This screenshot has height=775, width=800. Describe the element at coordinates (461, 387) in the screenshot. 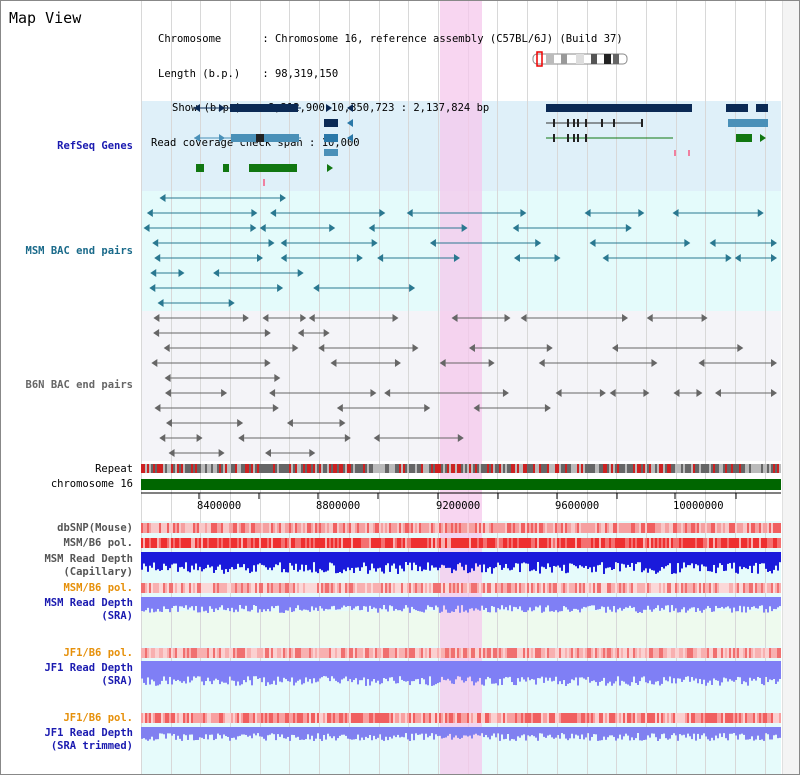

I see `selected-region-highlight` at that location.